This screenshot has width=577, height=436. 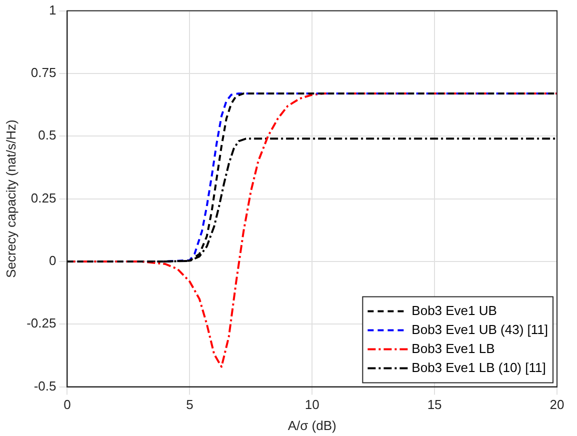 What do you see at coordinates (454, 310) in the screenshot?
I see `legend-label: Bob3 Eve1 UB` at bounding box center [454, 310].